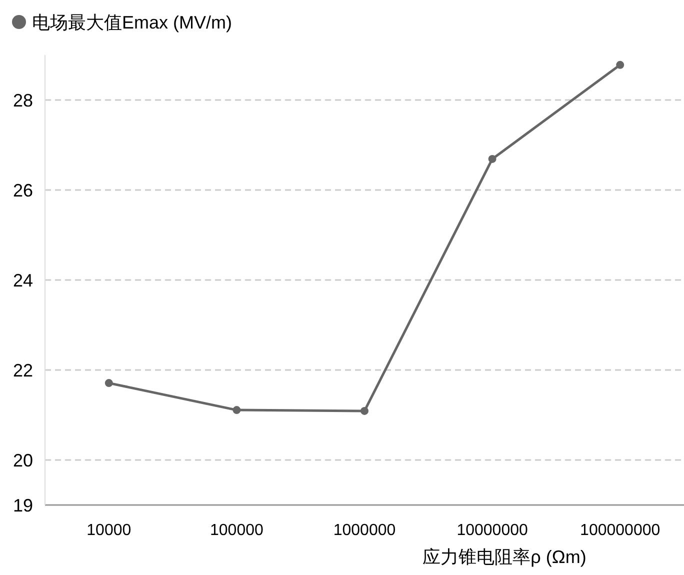  Describe the element at coordinates (22, 280) in the screenshot. I see `y-tick-label: 24` at that location.